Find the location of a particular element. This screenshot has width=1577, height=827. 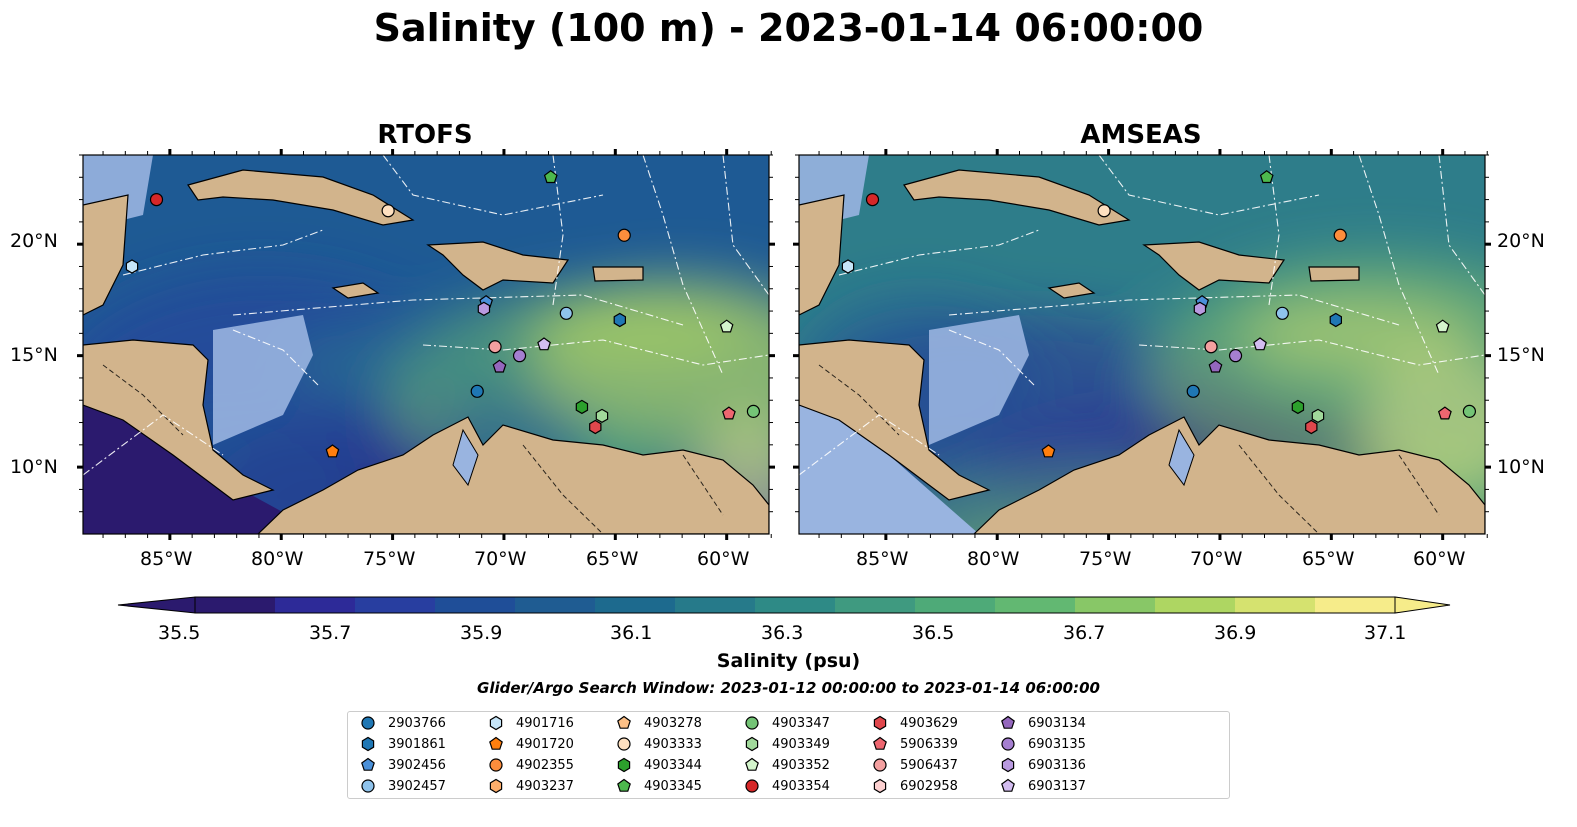

lat-tick-label-right: 10°N is located at coordinates (1521, 467).